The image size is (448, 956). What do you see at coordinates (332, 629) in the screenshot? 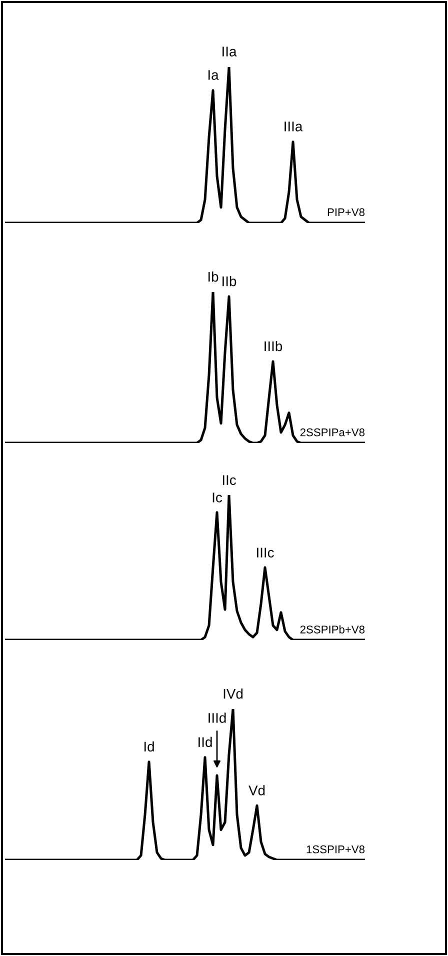
I see `series-label: 2SSPIPb+V8` at bounding box center [332, 629].